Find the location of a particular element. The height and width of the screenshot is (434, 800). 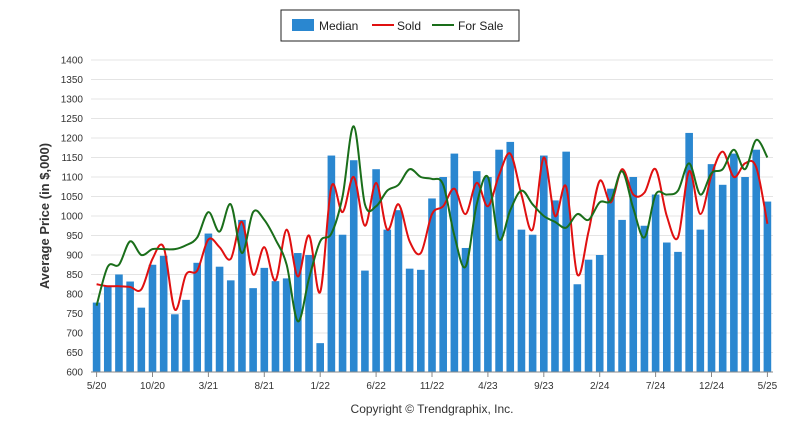

y-tick-label: 700 is located at coordinates (74, 334).